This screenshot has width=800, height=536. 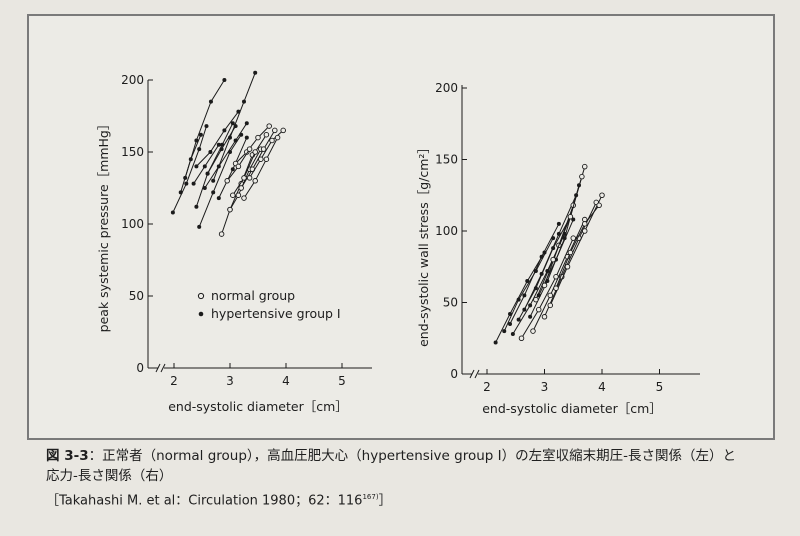 I want to click on figure-caption-line2: 応力-長さ関係（右）, so click(x=109, y=476).